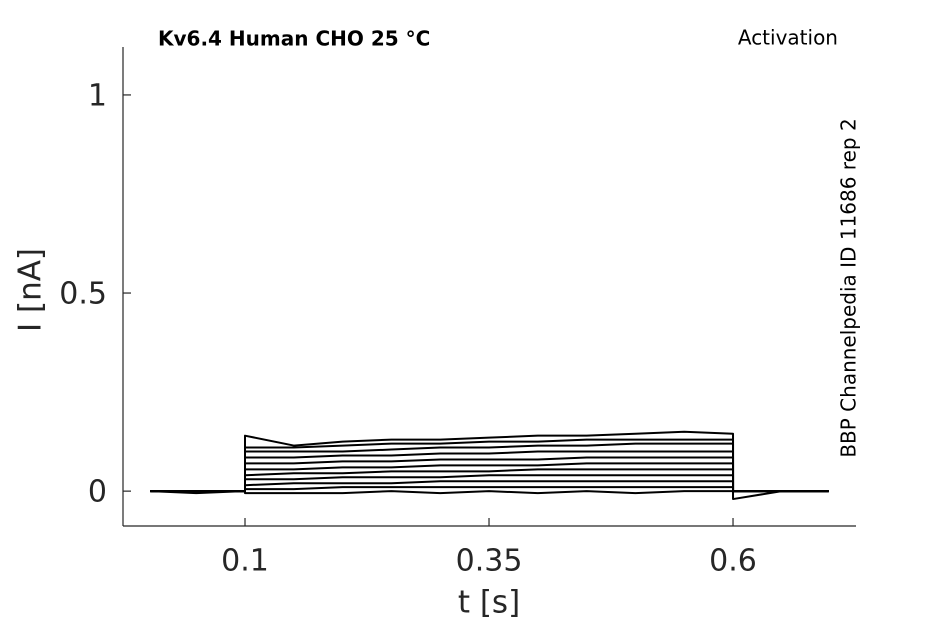 The height and width of the screenshot is (624, 945). What do you see at coordinates (245, 561) in the screenshot?
I see `x-tick-label: 0.1` at bounding box center [245, 561].